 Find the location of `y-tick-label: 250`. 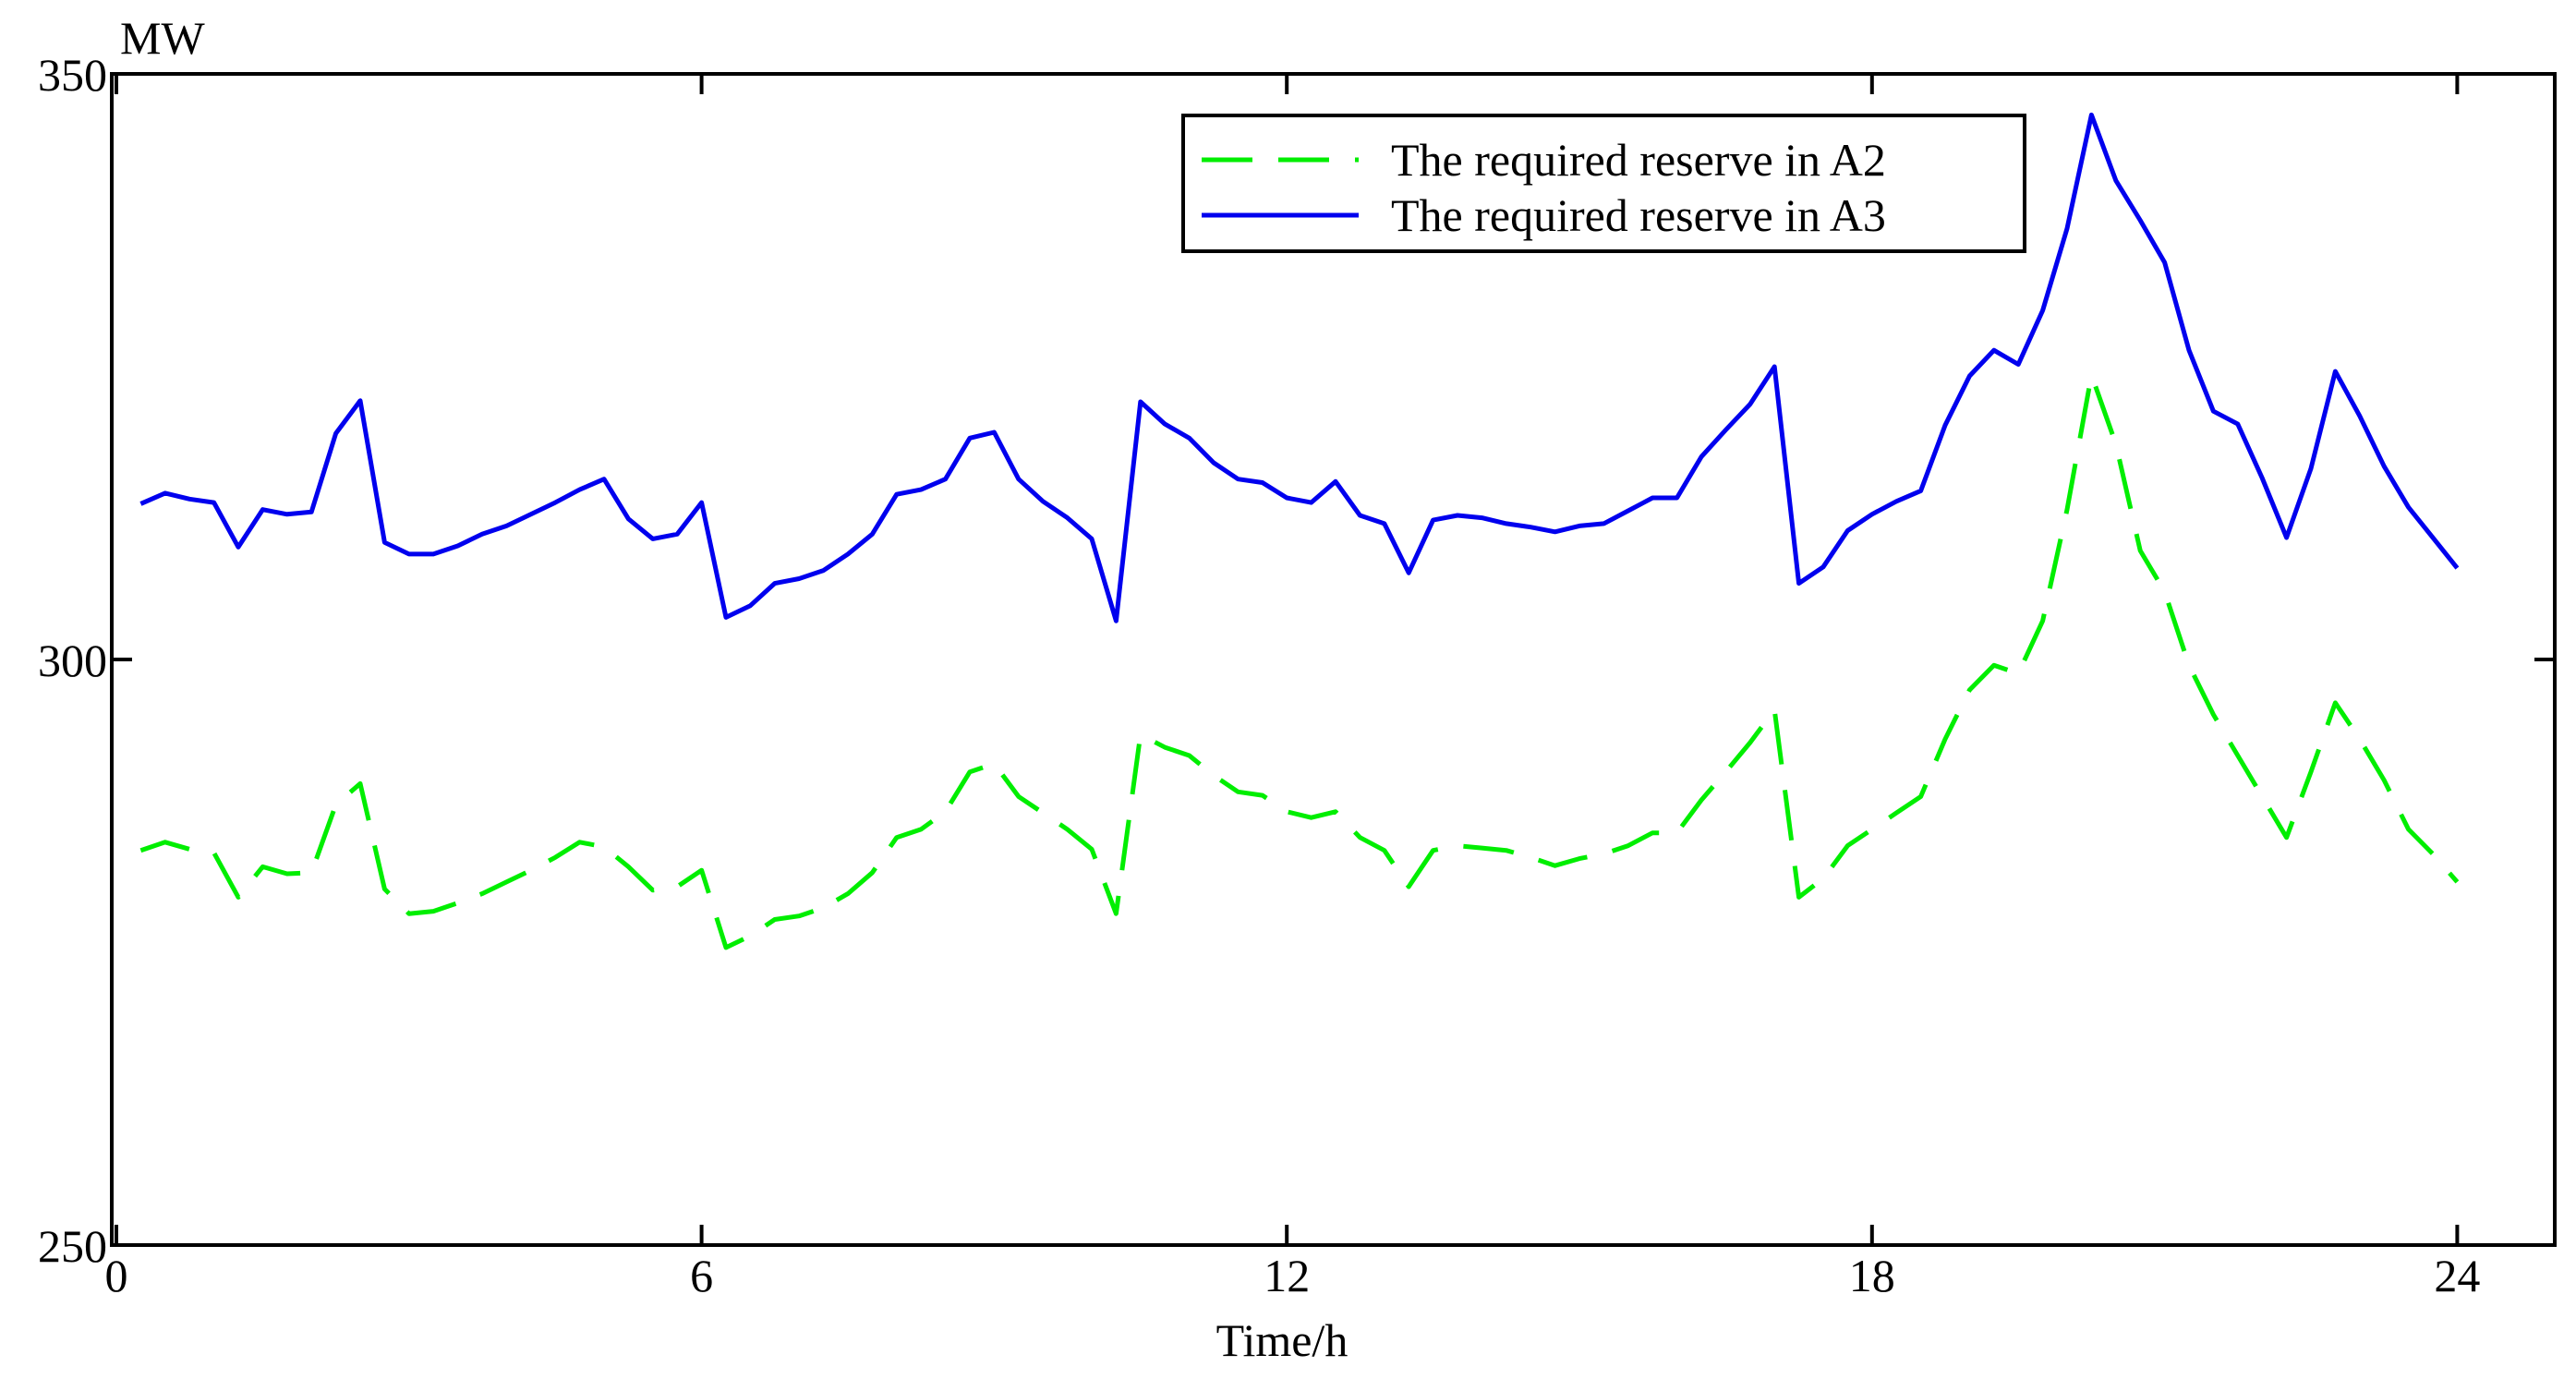

y-tick-label: 250 is located at coordinates (72, 1246).